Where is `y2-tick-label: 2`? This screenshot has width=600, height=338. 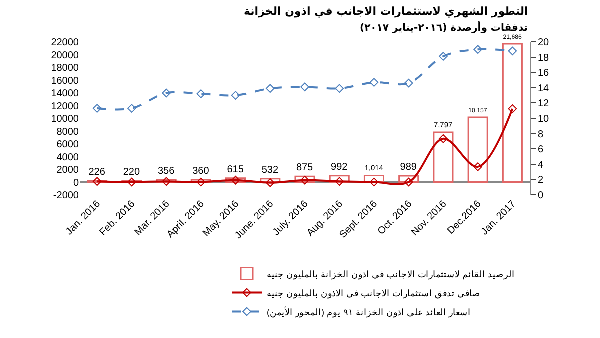
y2-tick-label: 2 is located at coordinates (541, 180).